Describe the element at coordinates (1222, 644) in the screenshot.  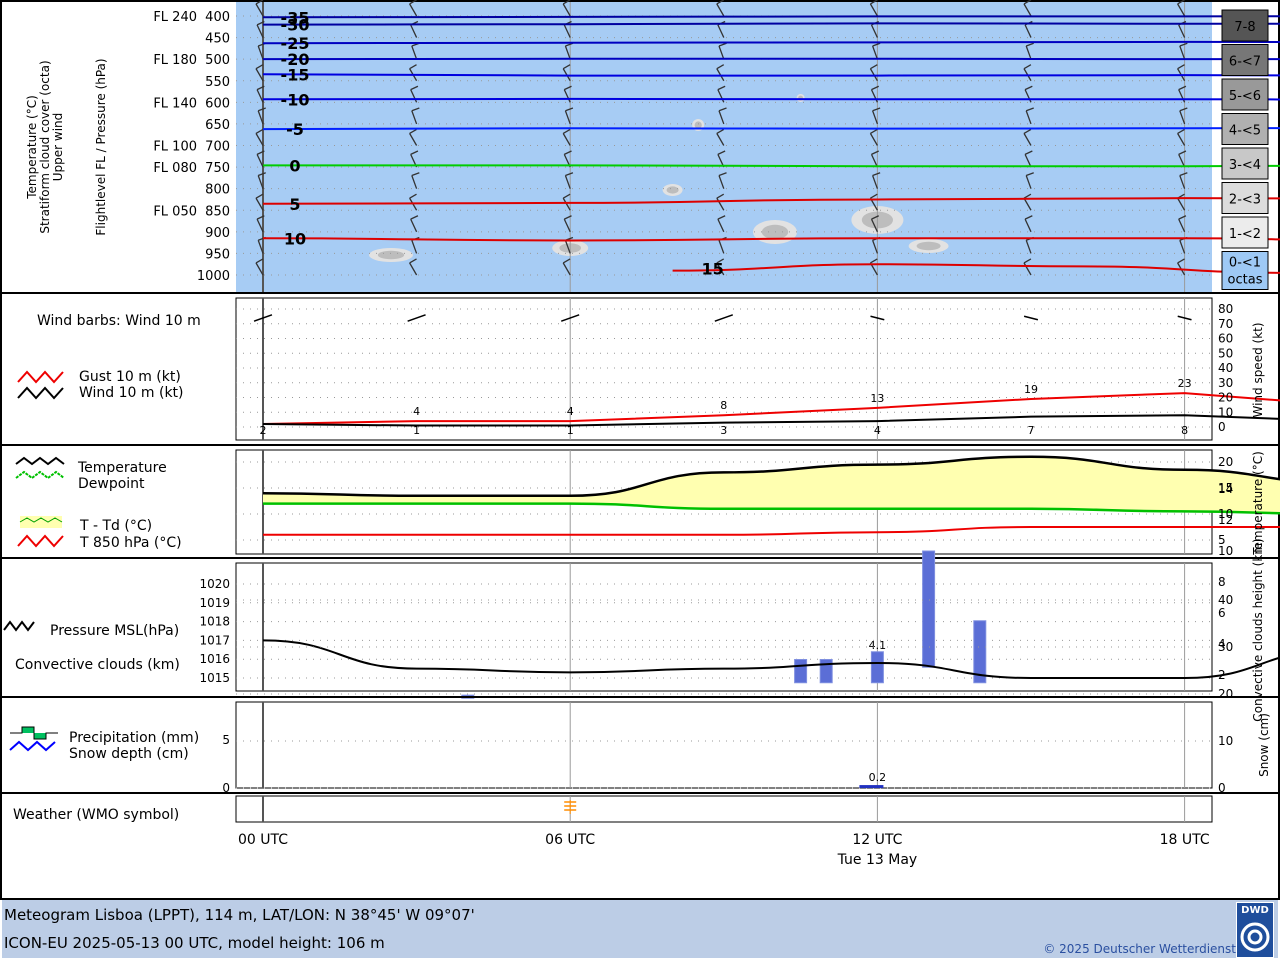
I see `convective-y-tick: 4` at that location.